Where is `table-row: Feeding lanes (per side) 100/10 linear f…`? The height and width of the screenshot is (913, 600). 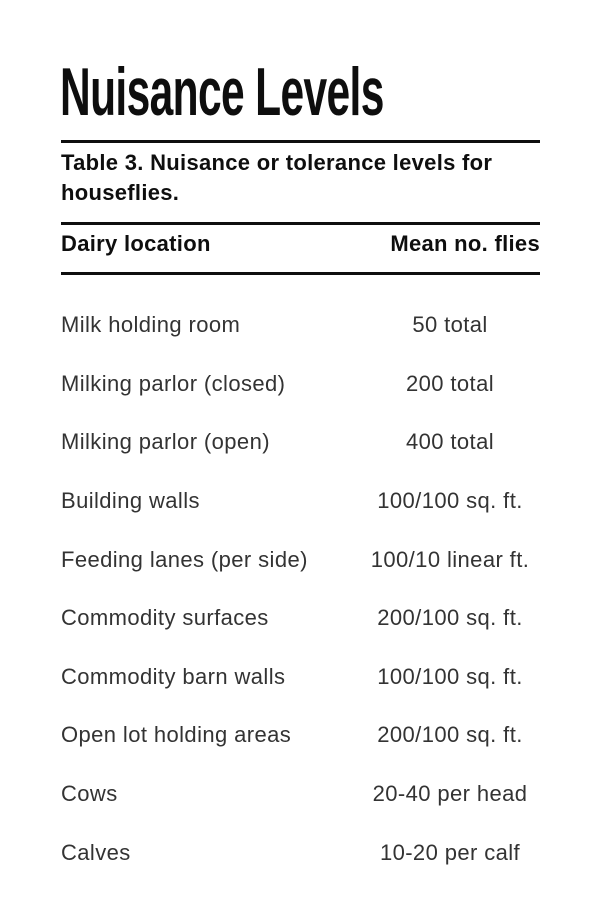
table-row: Feeding lanes (per side) 100/10 linear f… is located at coordinates (300, 559).